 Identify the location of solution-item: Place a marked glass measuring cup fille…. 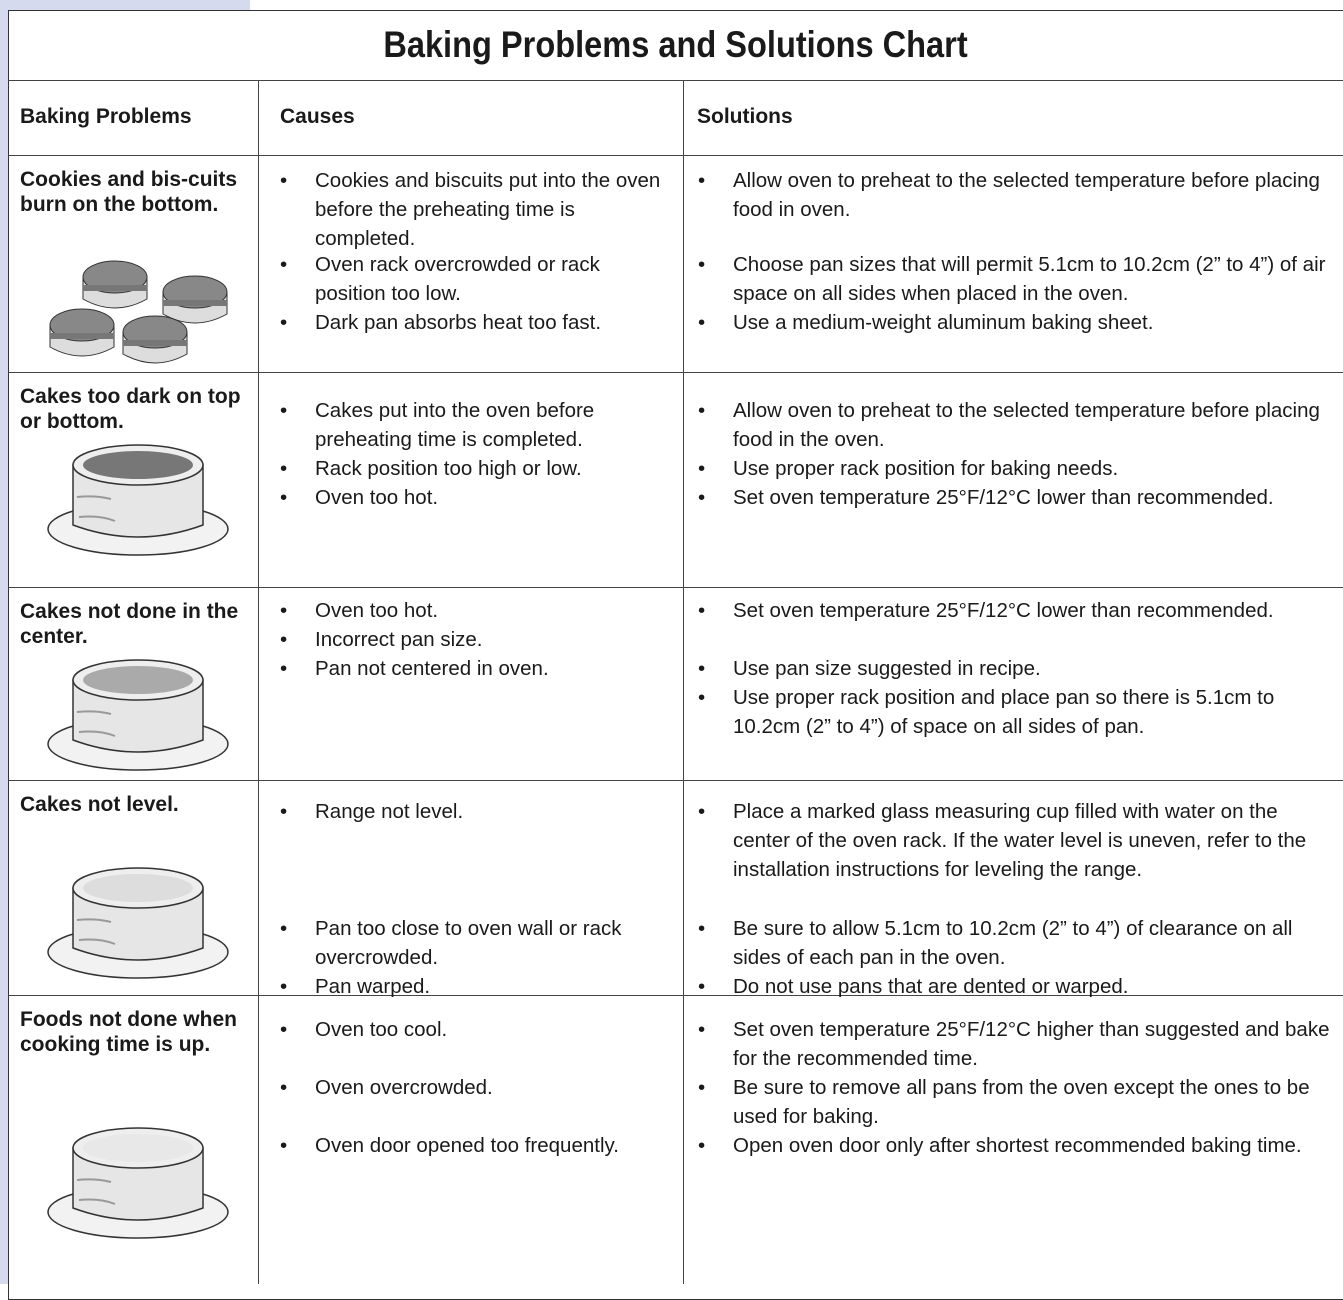
(1018, 840).